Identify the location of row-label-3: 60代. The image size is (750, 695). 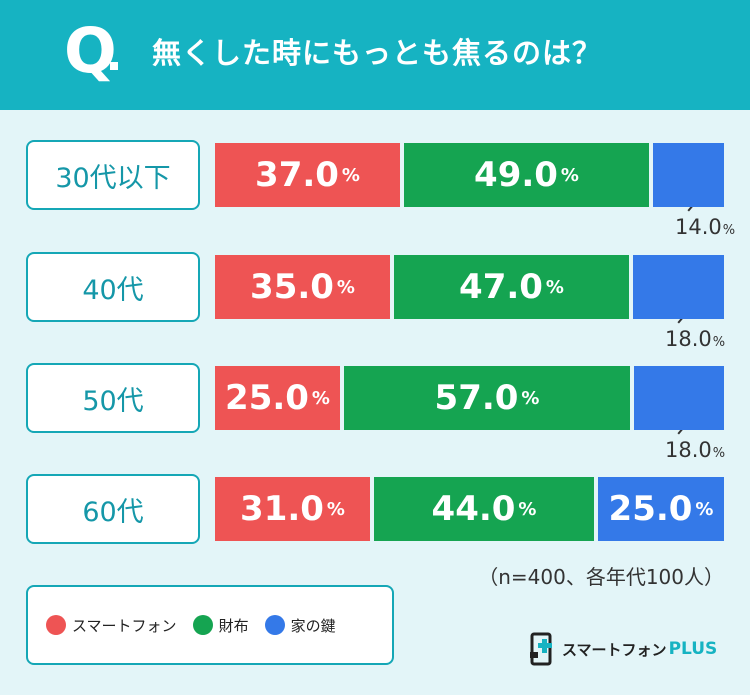
(113, 509).